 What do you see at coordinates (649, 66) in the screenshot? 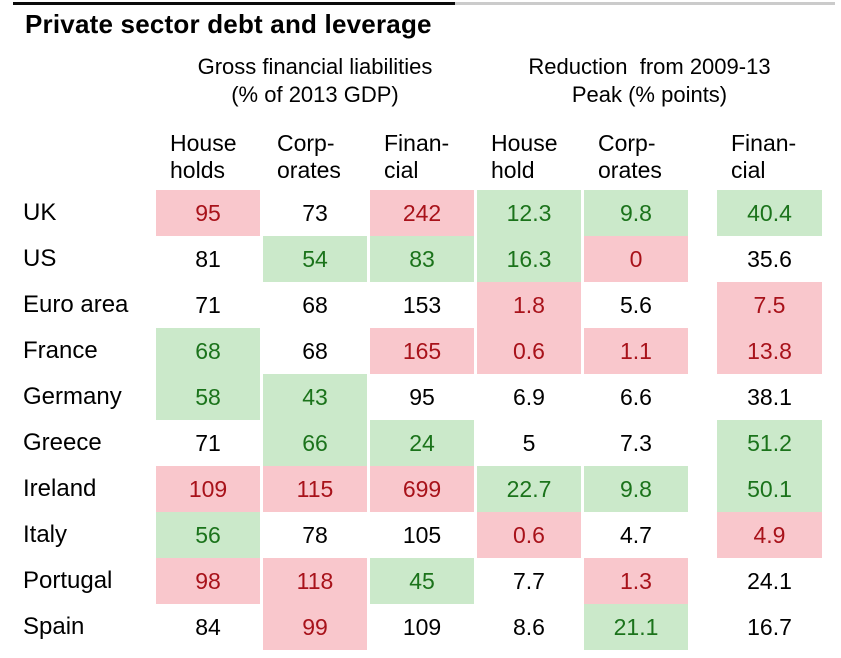
I see `group-header-line: Reduction from 2009-13` at bounding box center [649, 66].